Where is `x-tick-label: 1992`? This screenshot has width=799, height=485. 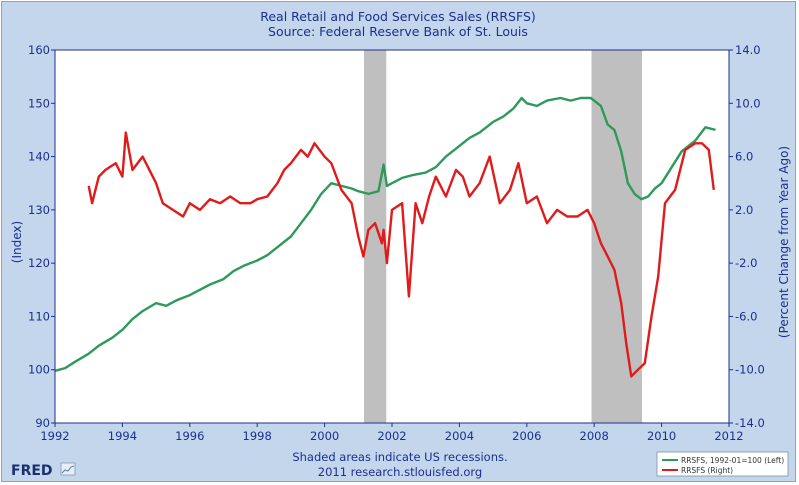 x-tick-label: 1992 is located at coordinates (54, 436).